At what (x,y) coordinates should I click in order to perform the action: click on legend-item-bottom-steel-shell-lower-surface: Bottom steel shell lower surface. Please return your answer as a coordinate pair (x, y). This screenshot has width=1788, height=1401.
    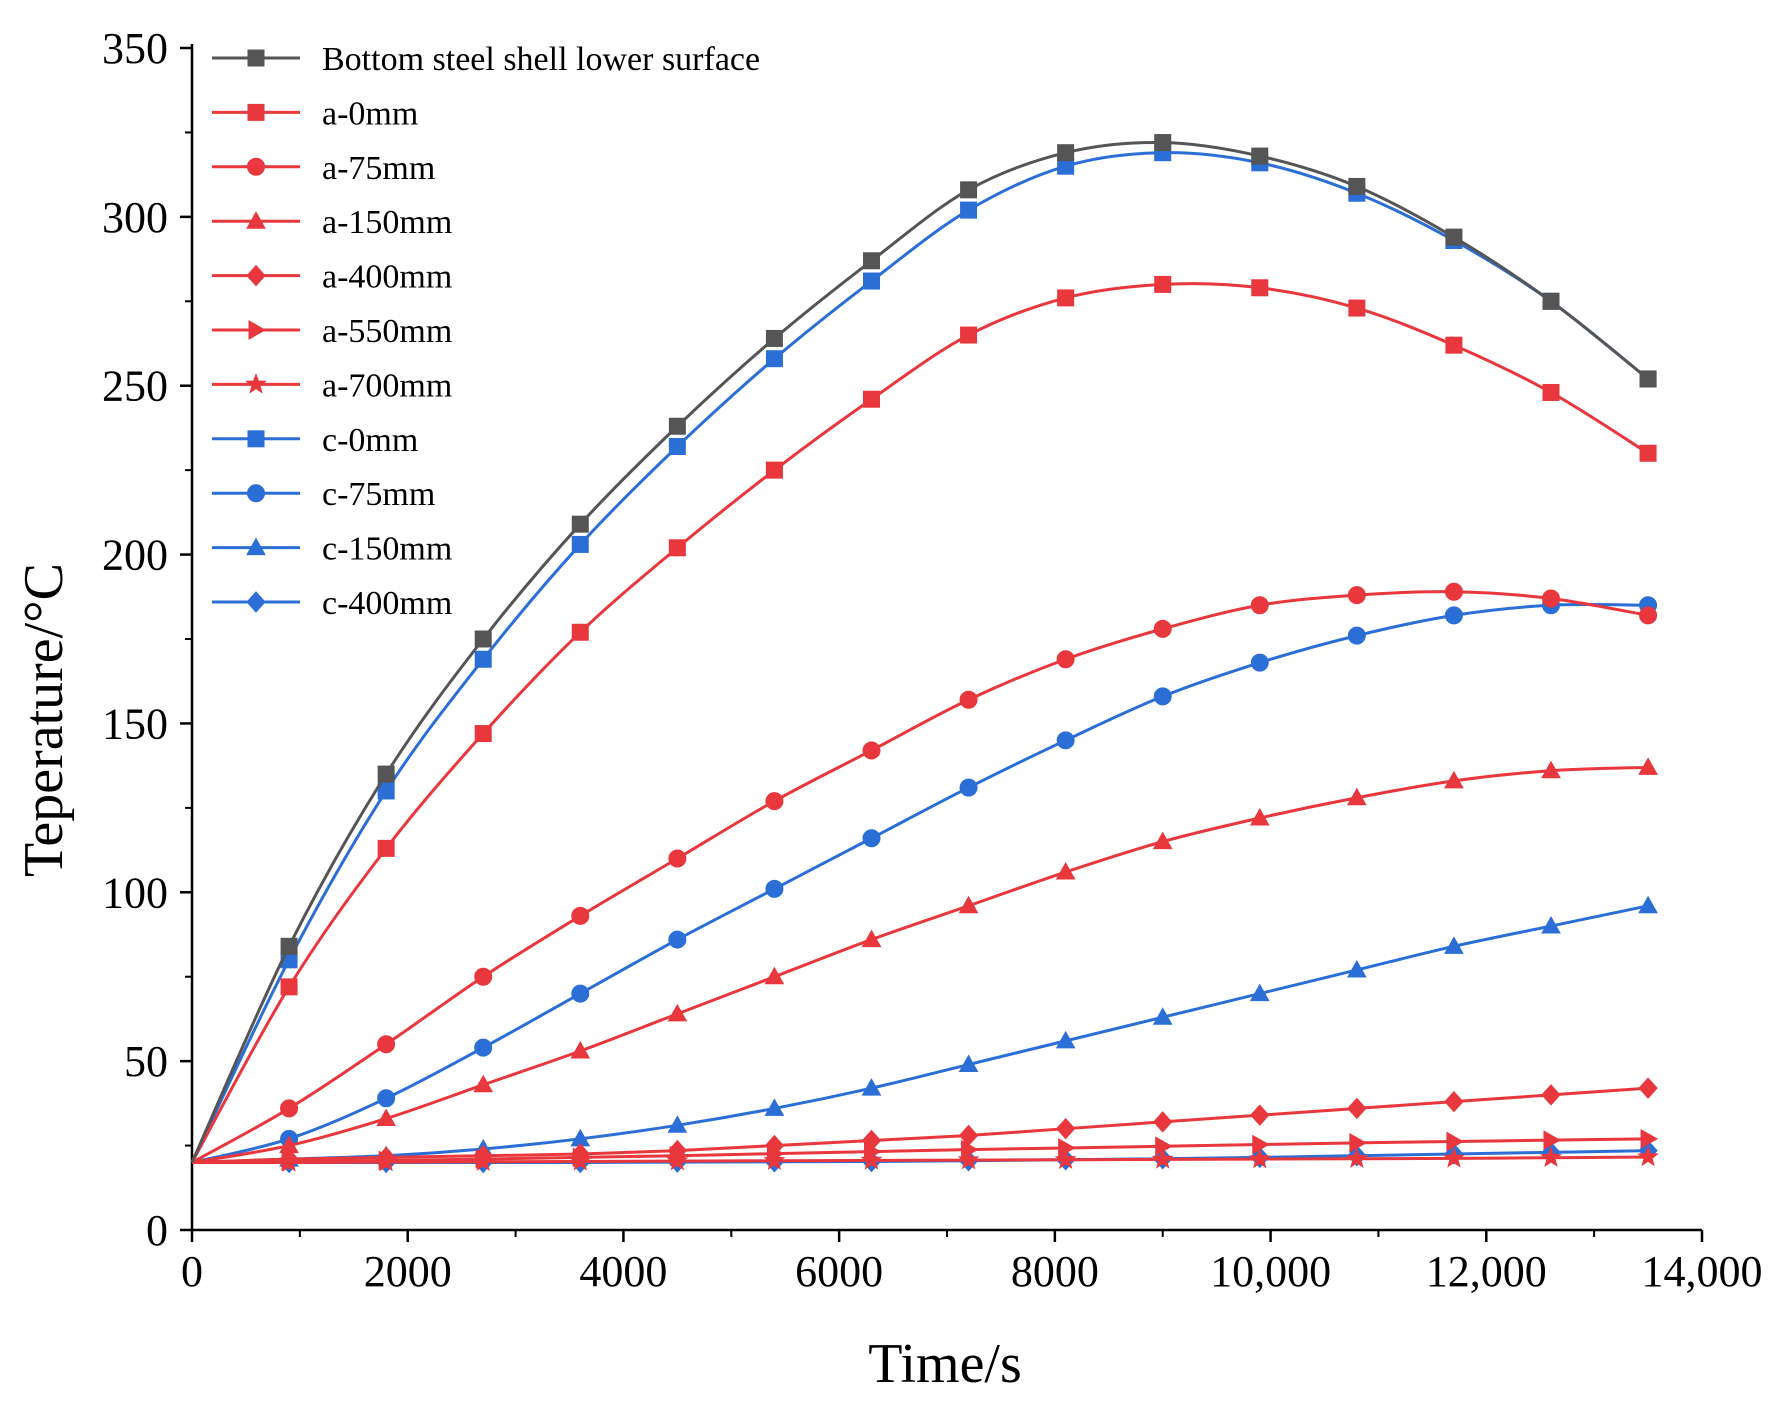
    Looking at the image, I should click on (486, 59).